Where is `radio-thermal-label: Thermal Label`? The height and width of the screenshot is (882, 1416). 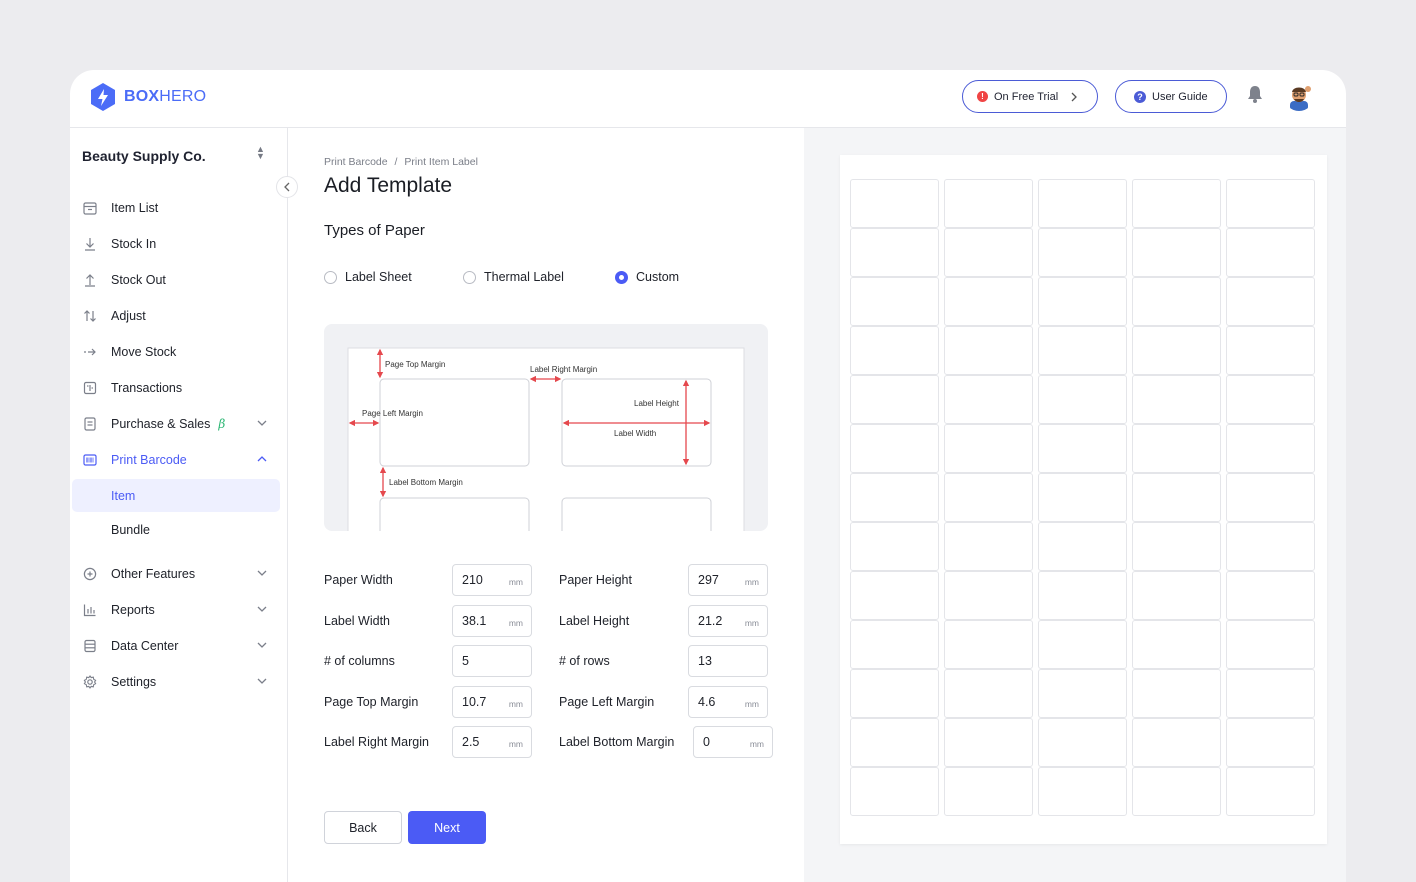 radio-thermal-label: Thermal Label is located at coordinates (539, 277).